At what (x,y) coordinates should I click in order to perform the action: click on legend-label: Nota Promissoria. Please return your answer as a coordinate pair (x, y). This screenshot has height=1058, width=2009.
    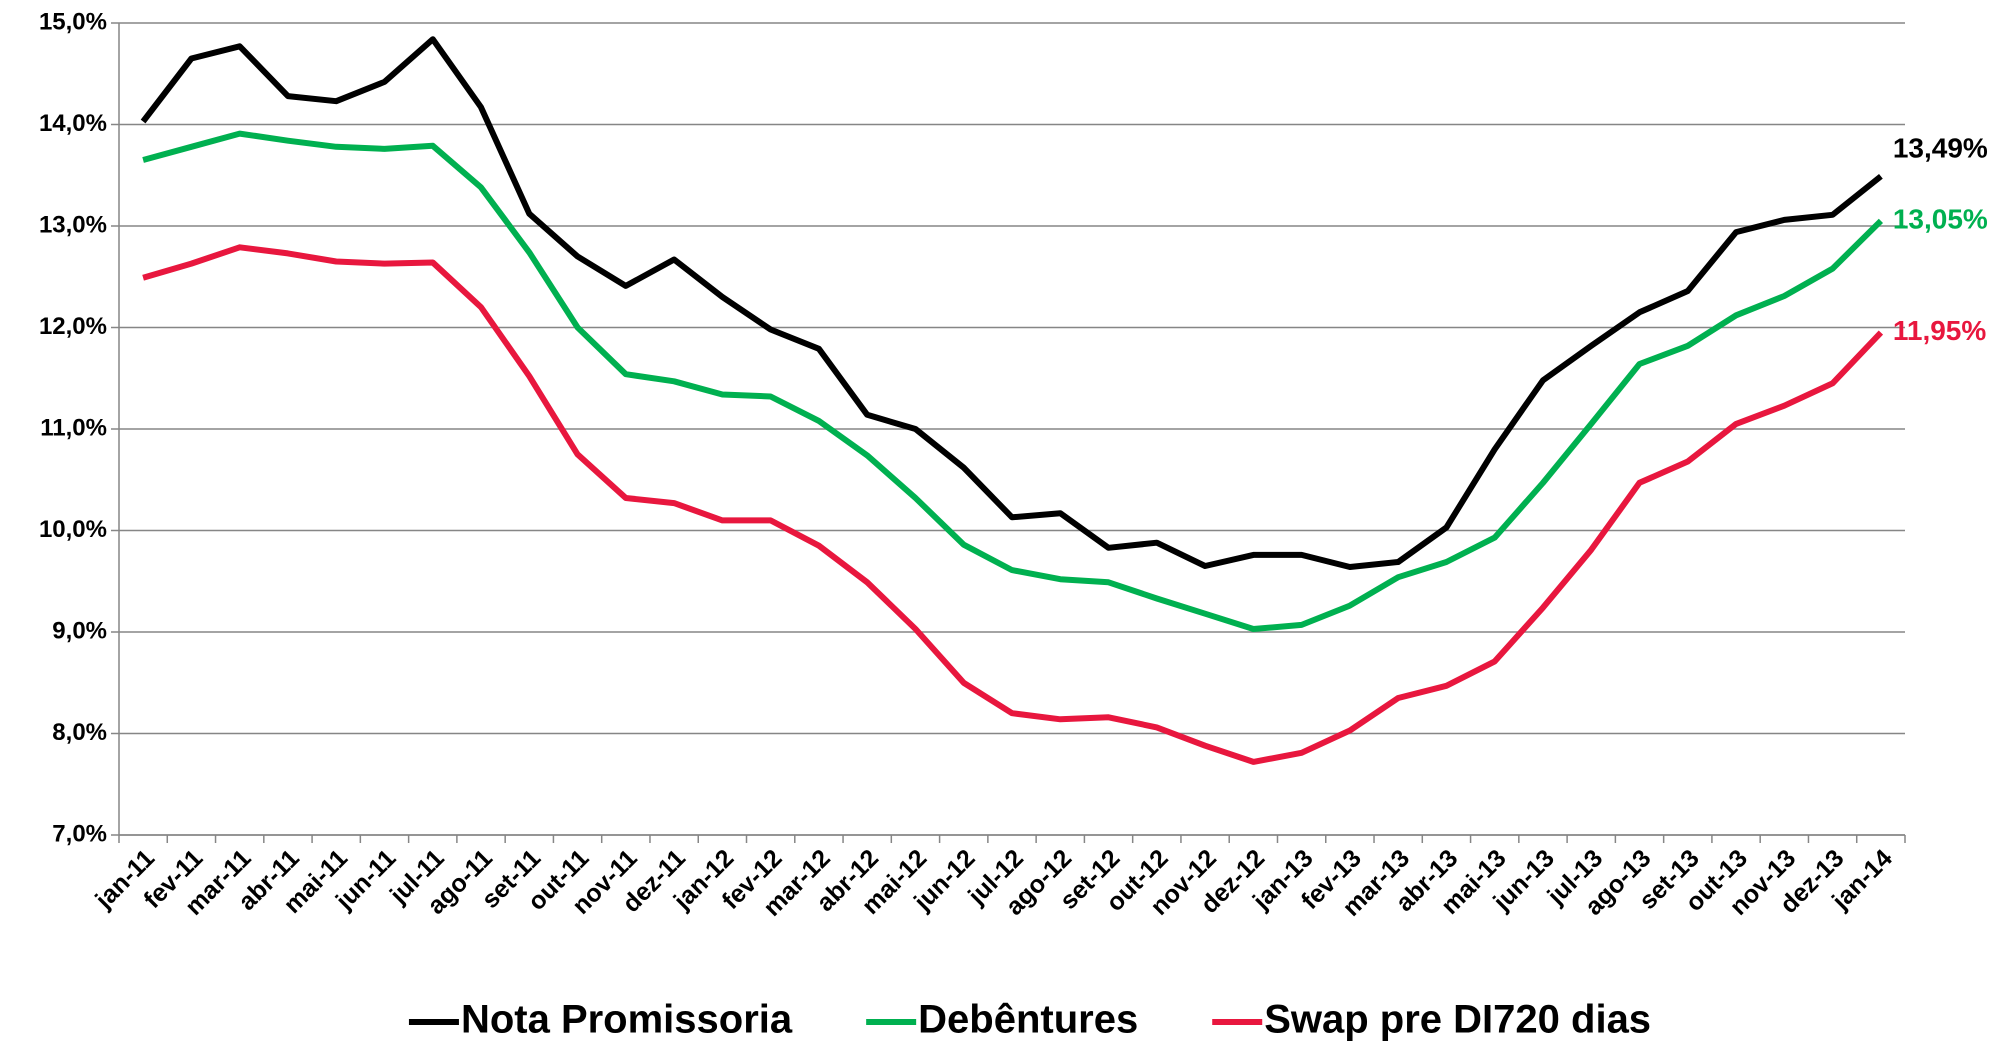
    Looking at the image, I should click on (627, 1020).